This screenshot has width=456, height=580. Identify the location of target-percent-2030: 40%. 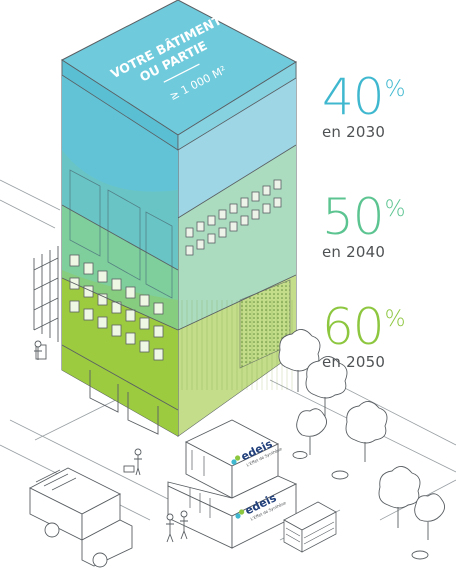
(387, 97).